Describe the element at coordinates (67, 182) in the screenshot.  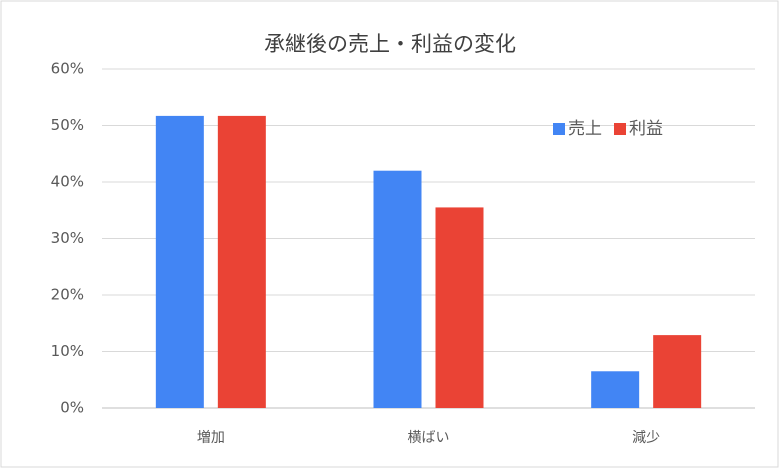
I see `y-tick-label: 40%` at that location.